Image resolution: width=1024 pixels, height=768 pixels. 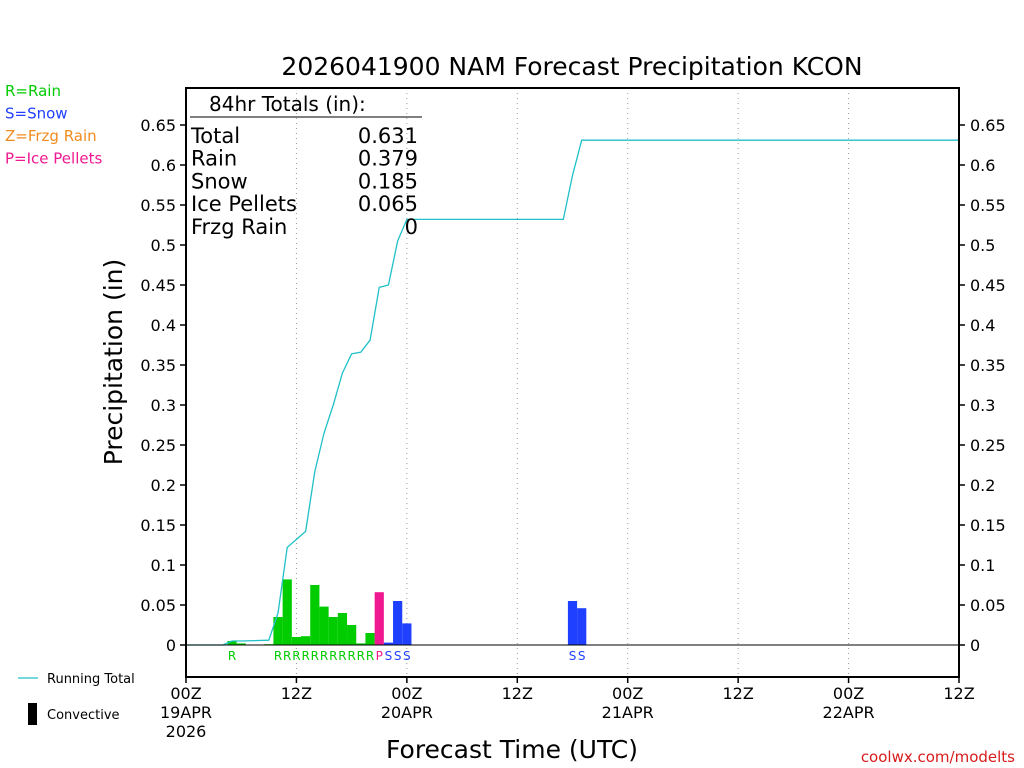 I want to click on y-tick-label-right: 0.25, so click(x=988, y=445).